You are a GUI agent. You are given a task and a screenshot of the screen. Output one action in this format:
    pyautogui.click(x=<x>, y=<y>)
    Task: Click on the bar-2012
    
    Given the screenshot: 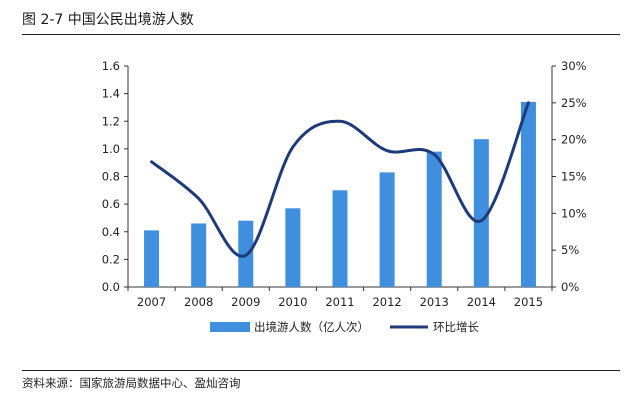 What is the action you would take?
    pyautogui.click(x=387, y=229)
    